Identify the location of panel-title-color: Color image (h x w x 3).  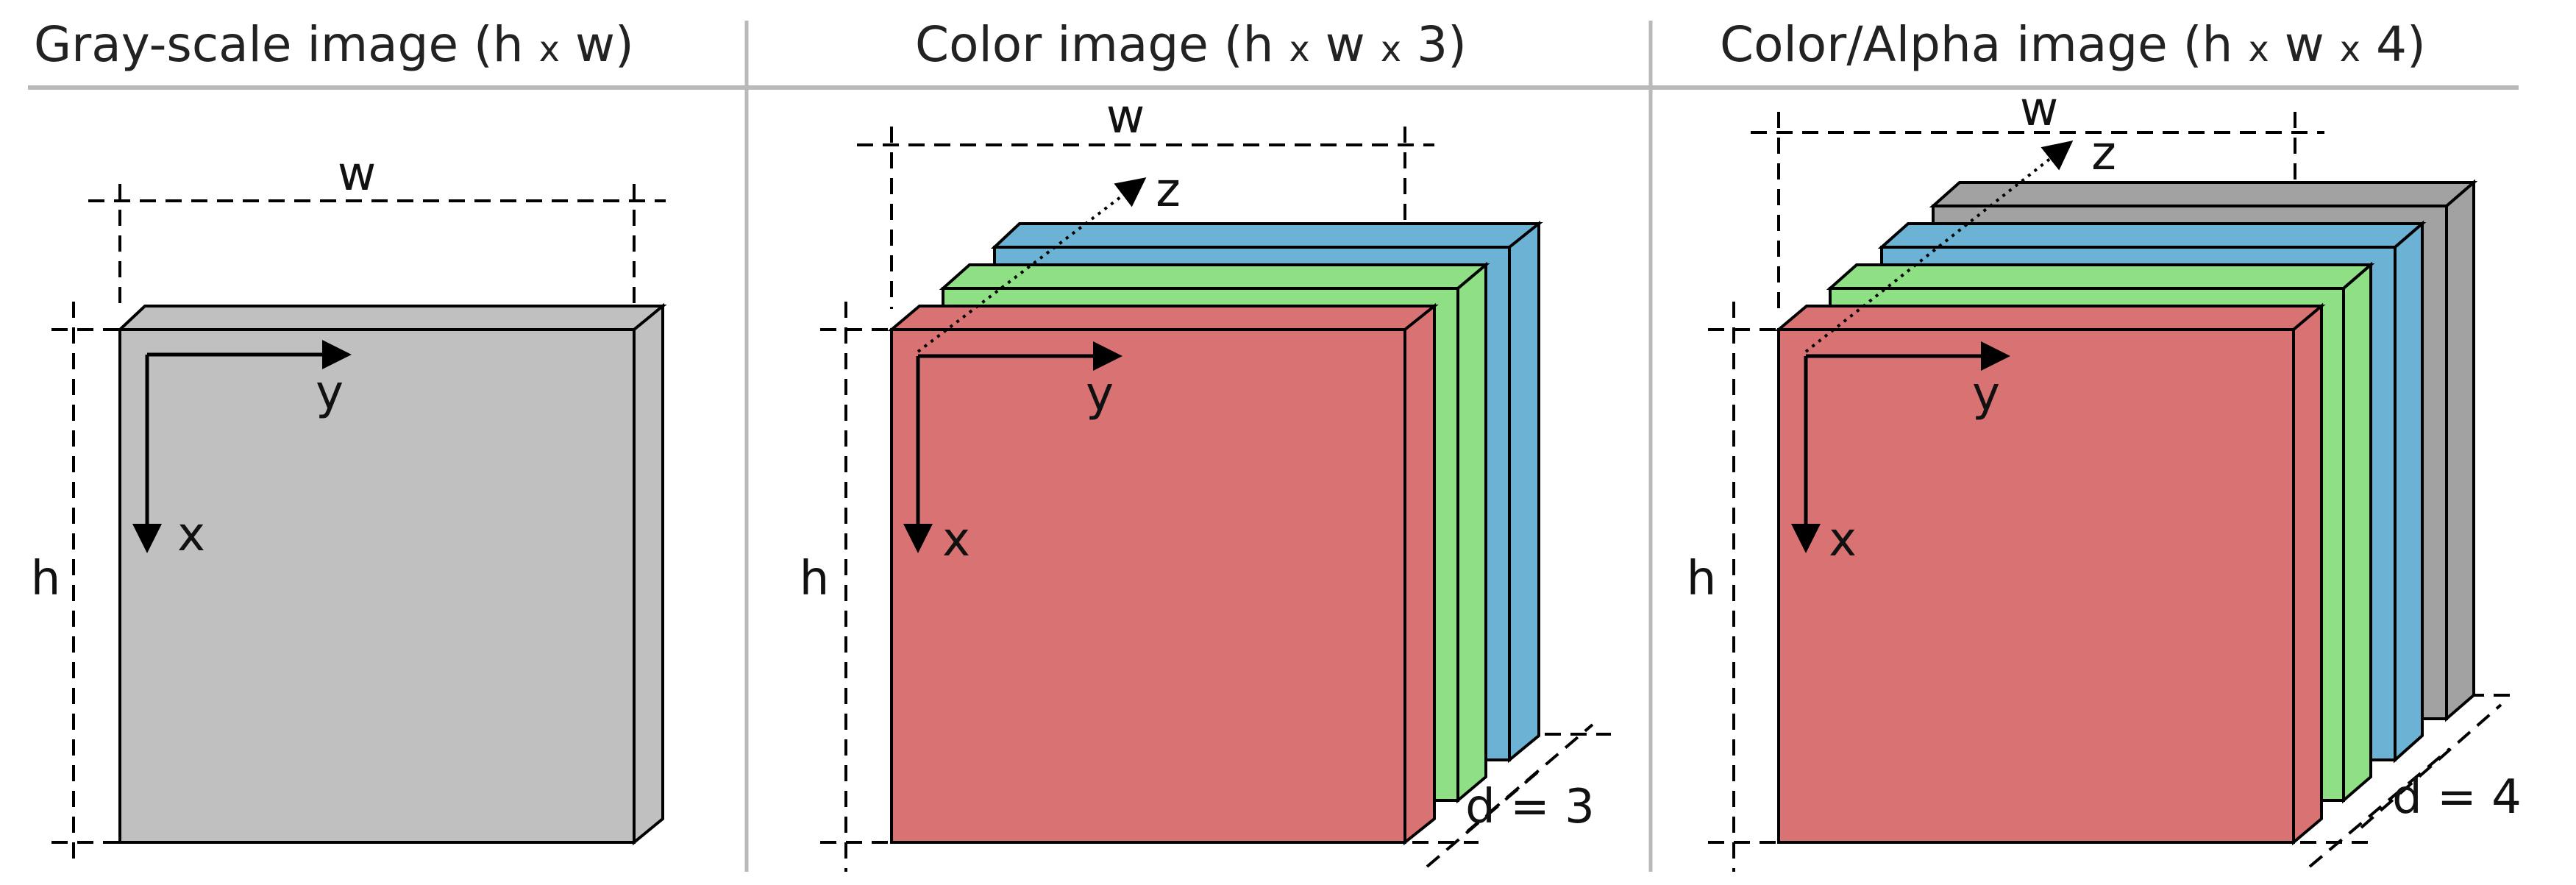
(1191, 45).